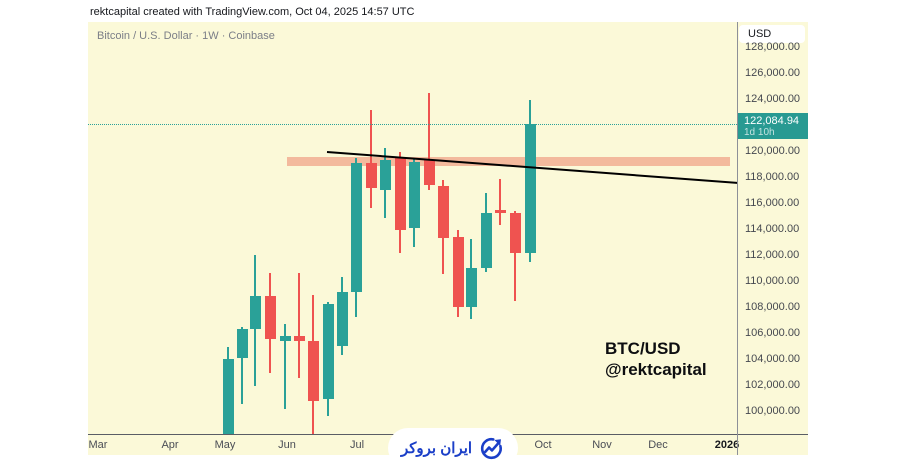  Describe the element at coordinates (772, 229) in the screenshot. I see `price-tick-label: 114,000.00` at that location.